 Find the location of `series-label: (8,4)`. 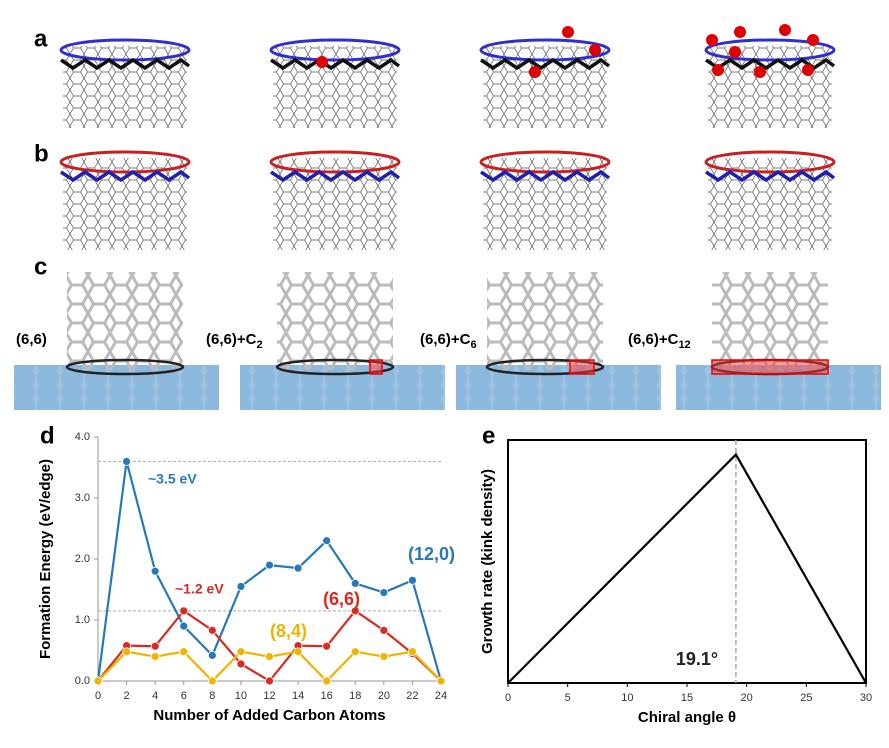

series-label: (8,4) is located at coordinates (288, 631).